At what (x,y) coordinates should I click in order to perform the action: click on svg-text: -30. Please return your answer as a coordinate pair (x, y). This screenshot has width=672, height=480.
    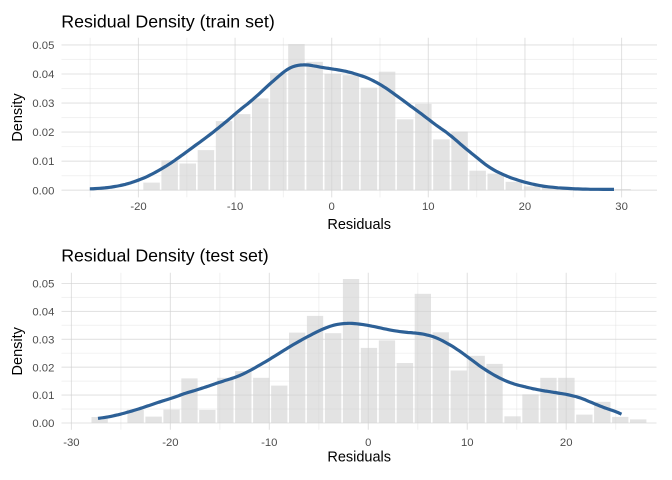
    Looking at the image, I should click on (71, 443).